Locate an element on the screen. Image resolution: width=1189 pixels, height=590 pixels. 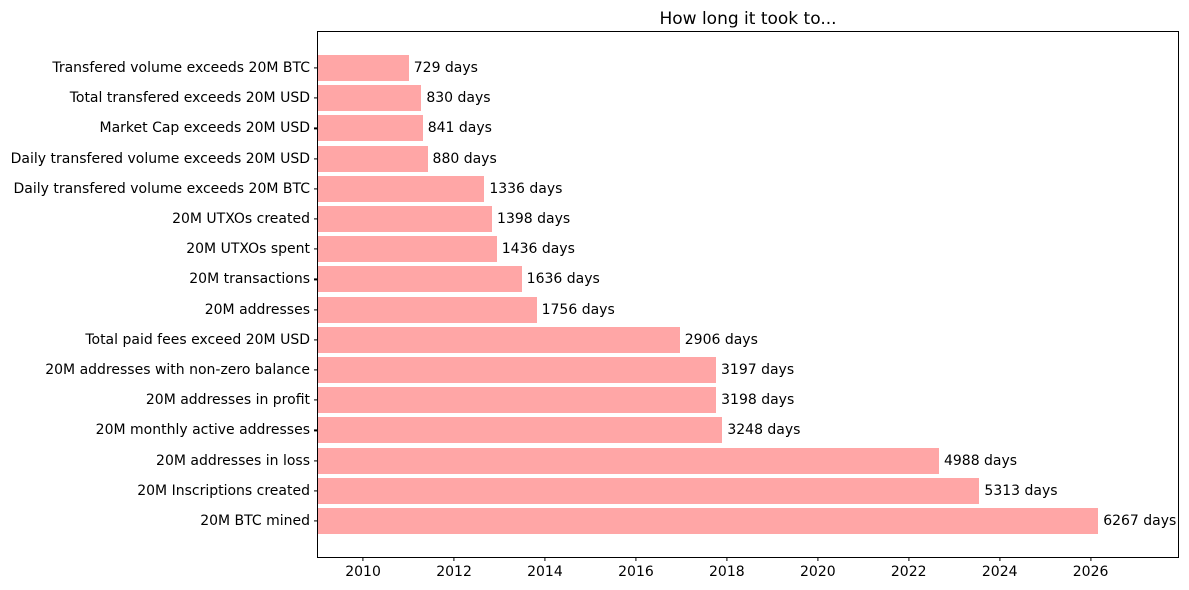
y-axis-category-label: 20M transactions is located at coordinates (249, 279).